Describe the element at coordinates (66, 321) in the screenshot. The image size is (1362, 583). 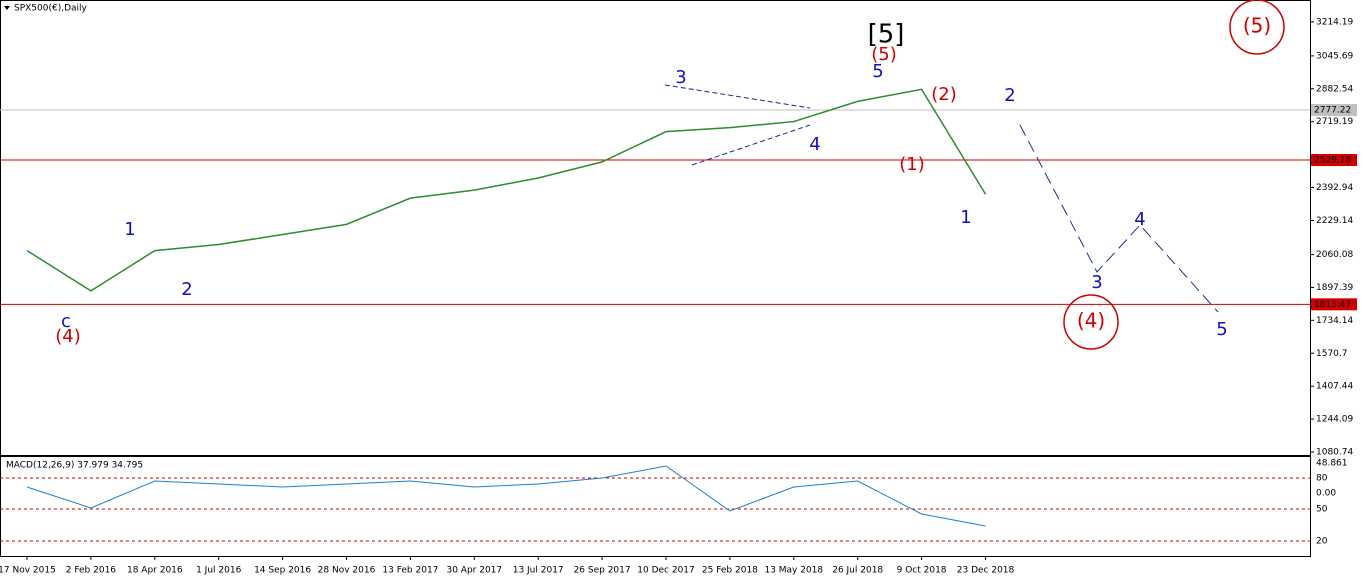
I see `wave-label: c` at that location.